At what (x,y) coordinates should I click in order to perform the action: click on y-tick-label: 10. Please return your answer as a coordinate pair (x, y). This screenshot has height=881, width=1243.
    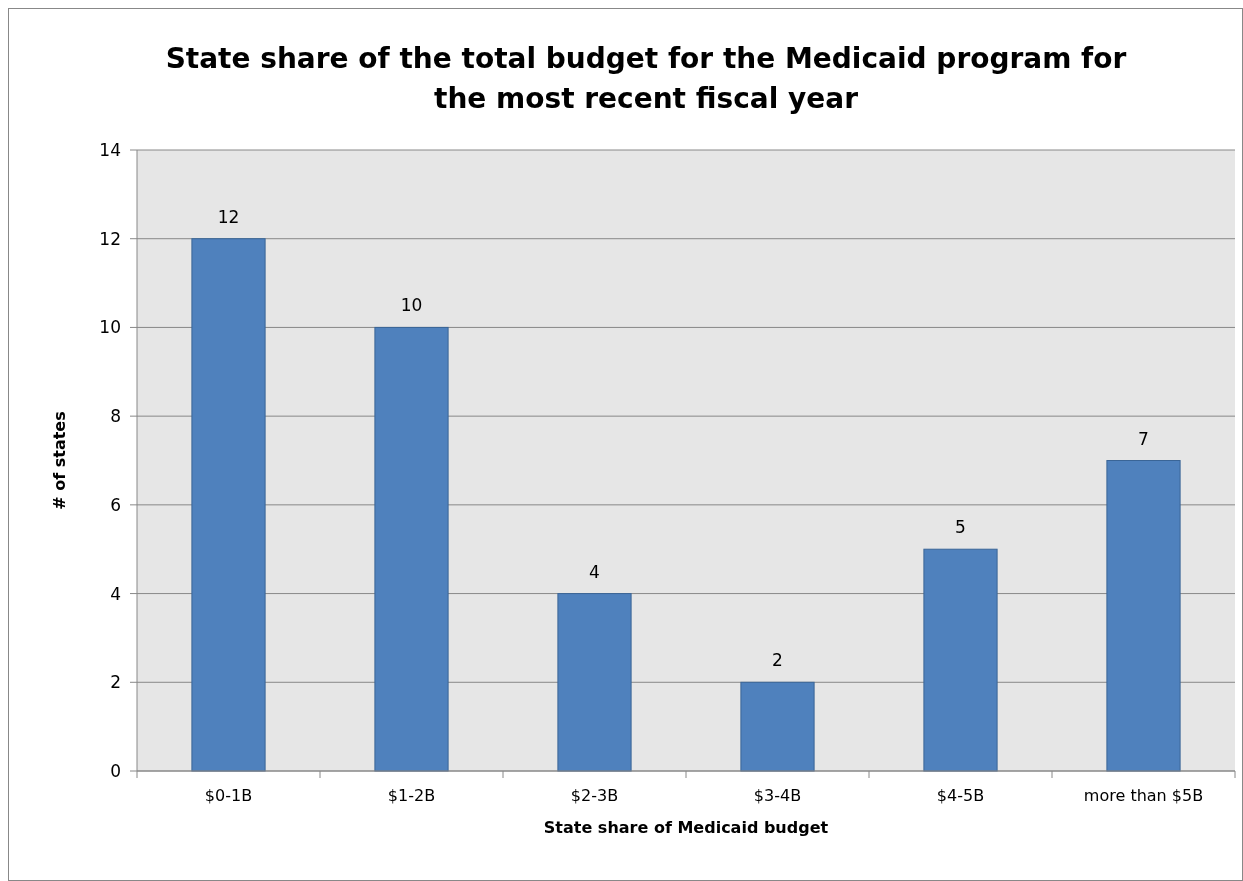
    Looking at the image, I should click on (110, 327).